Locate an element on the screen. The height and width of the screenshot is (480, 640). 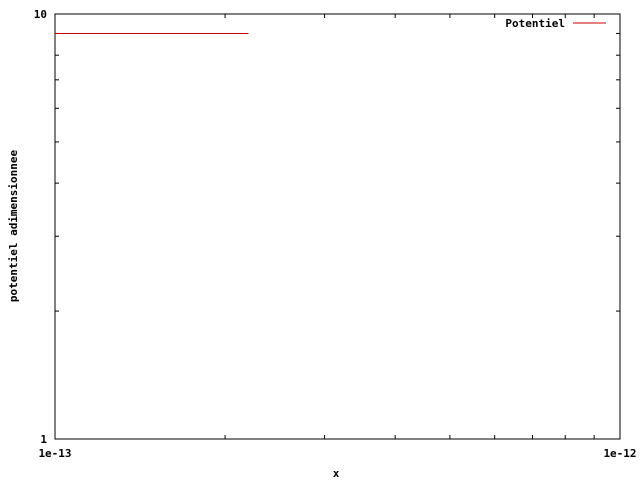
x-axis-label: x is located at coordinates (336, 473).